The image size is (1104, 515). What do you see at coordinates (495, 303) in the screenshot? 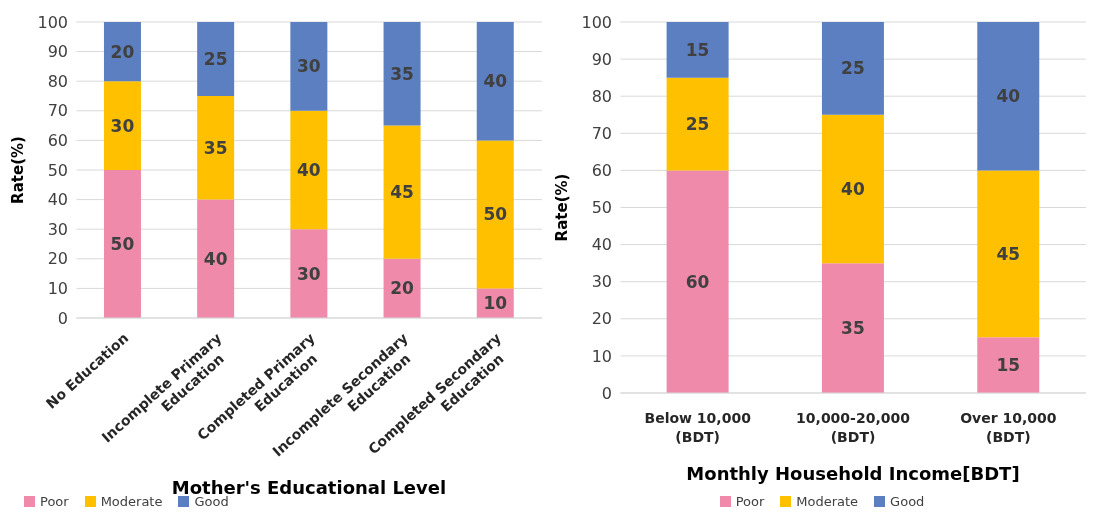
I see `data-label: 10` at bounding box center [495, 303].